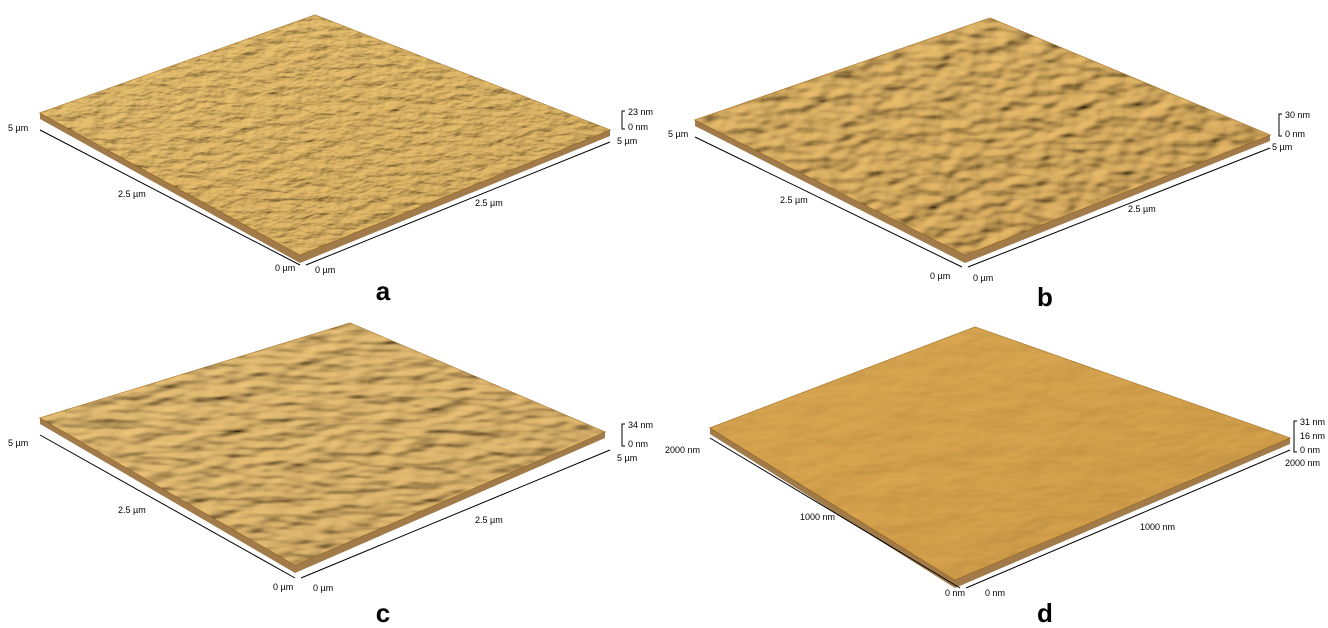  I want to click on z-scale-label: 30 nm, so click(1297, 115).